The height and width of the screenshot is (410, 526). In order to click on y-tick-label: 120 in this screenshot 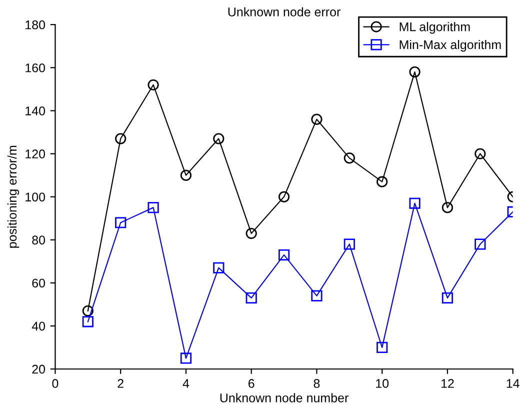, I will do `click(36, 154)`.